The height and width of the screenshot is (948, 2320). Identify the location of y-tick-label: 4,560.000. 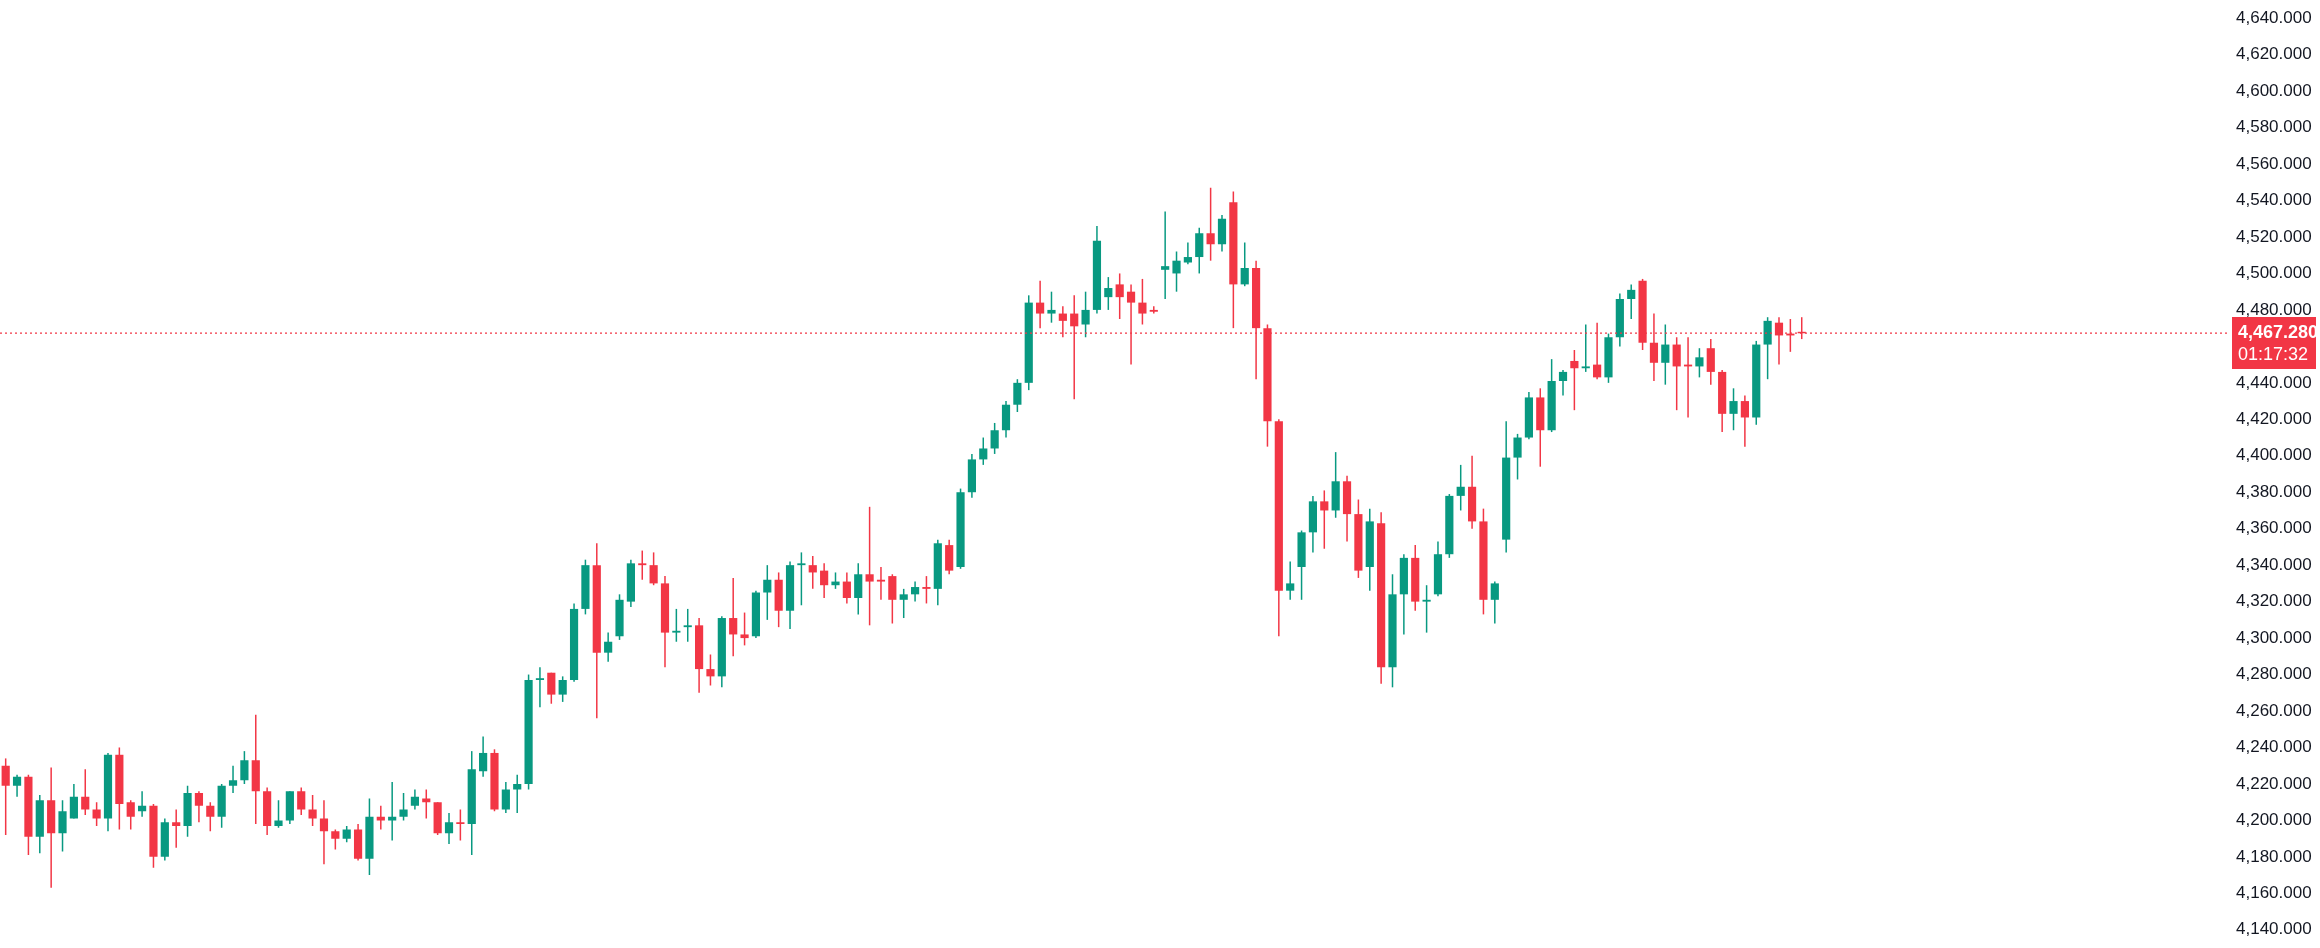
(2274, 163).